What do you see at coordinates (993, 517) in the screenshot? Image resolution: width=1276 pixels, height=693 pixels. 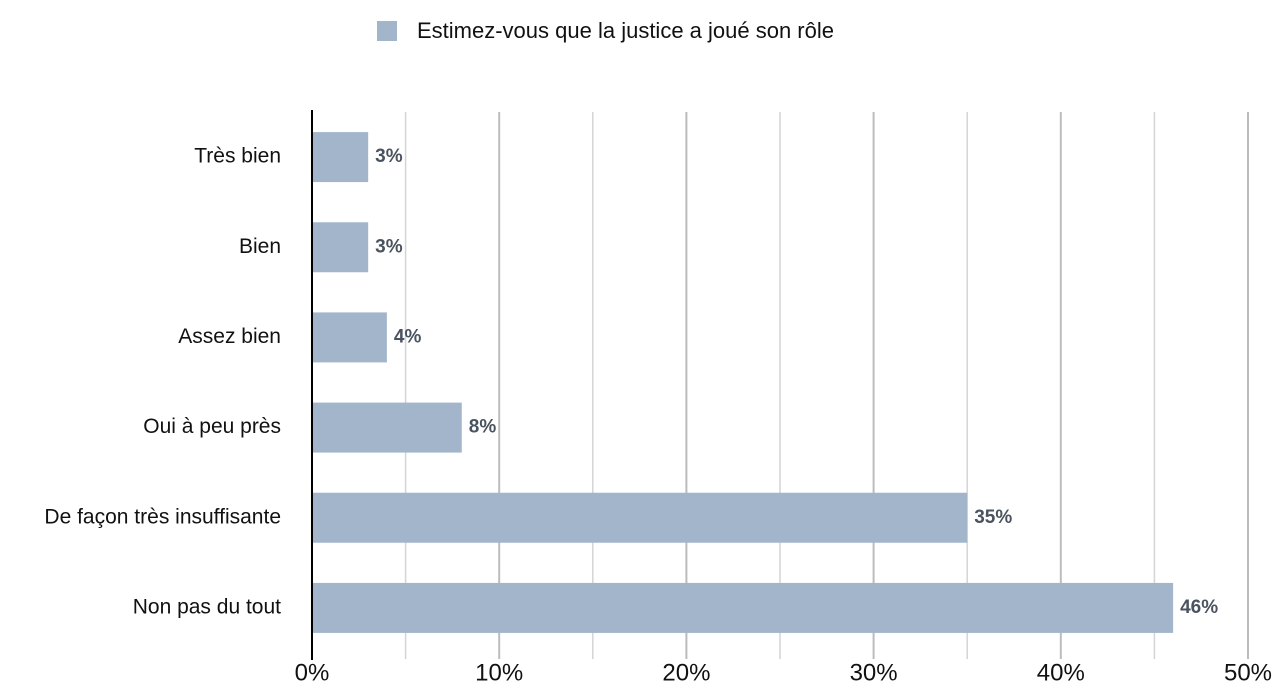 I see `value-label: 35%` at bounding box center [993, 517].